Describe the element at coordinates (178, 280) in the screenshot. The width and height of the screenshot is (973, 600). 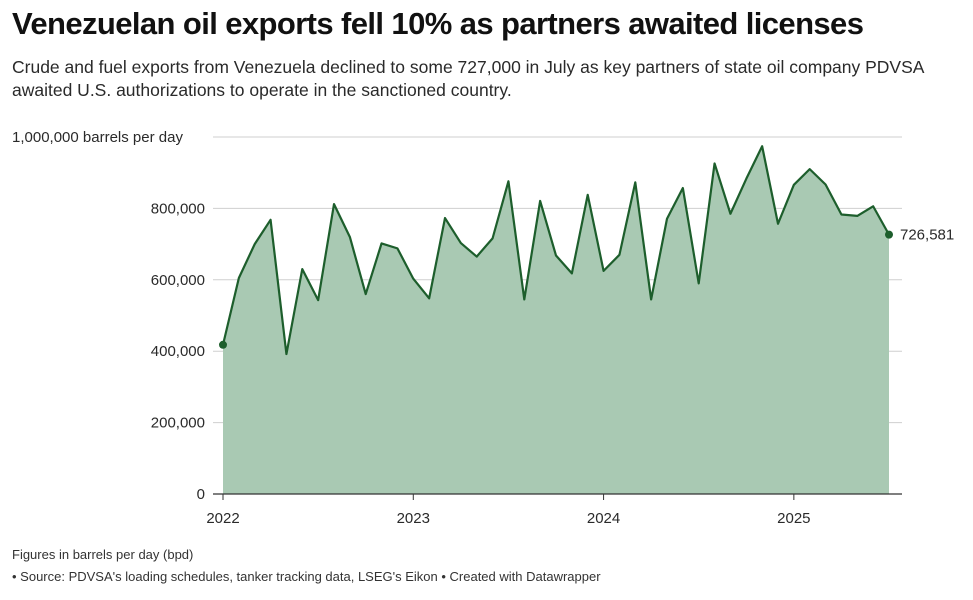
I see `y-tick-label: 600,000` at that location.